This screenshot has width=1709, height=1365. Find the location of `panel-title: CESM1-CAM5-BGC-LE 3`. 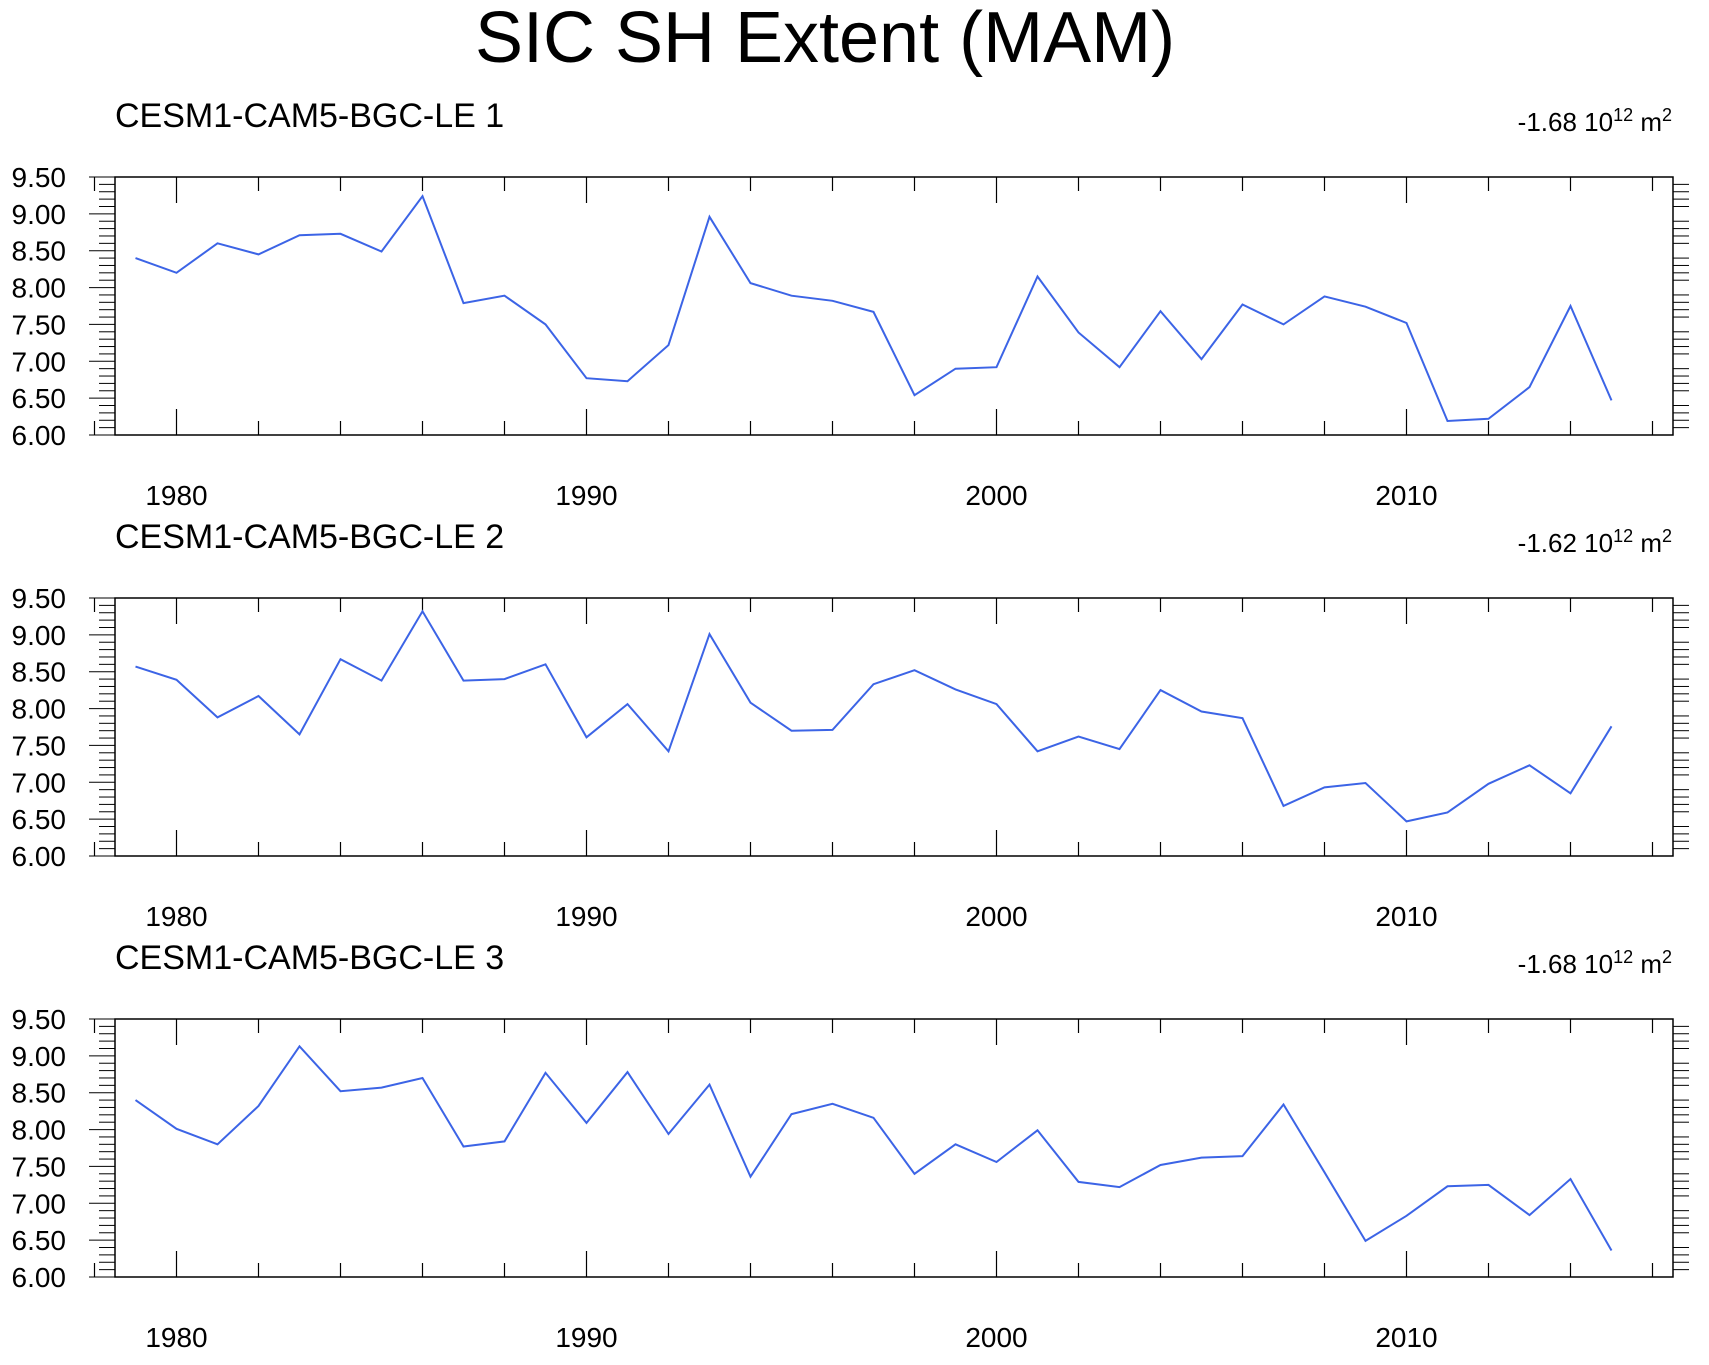

panel-title: CESM1-CAM5-BGC-LE 3 is located at coordinates (309, 958).